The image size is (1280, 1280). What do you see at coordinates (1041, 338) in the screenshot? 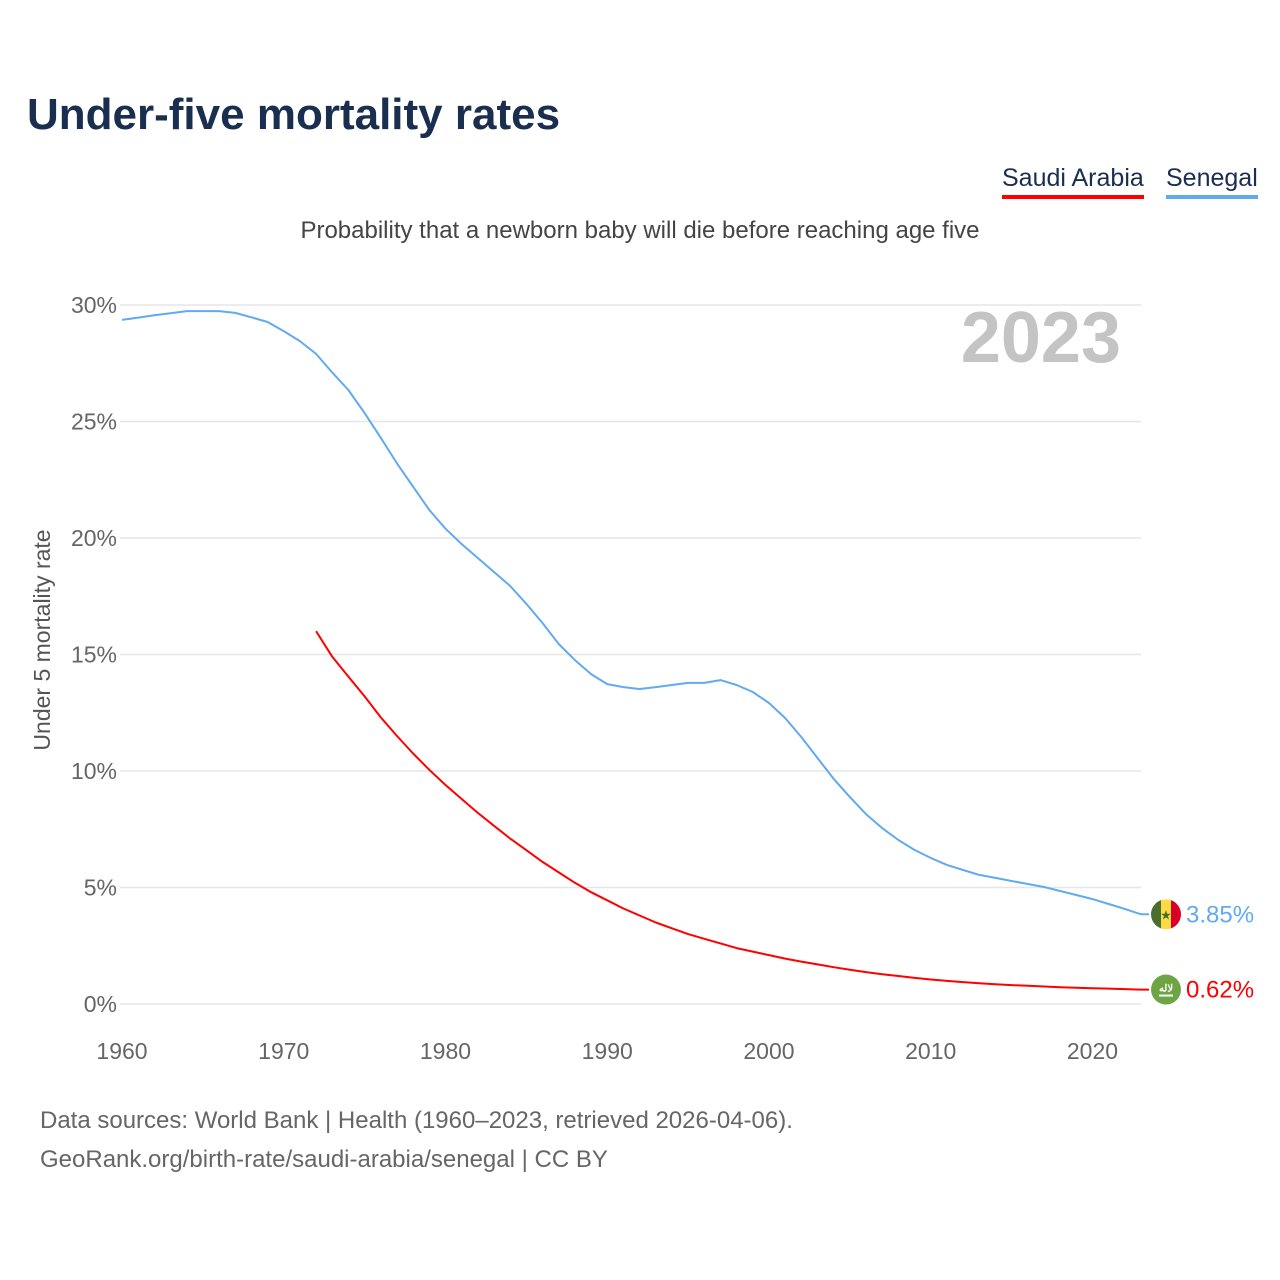
I see `year-label: 2023` at bounding box center [1041, 338].